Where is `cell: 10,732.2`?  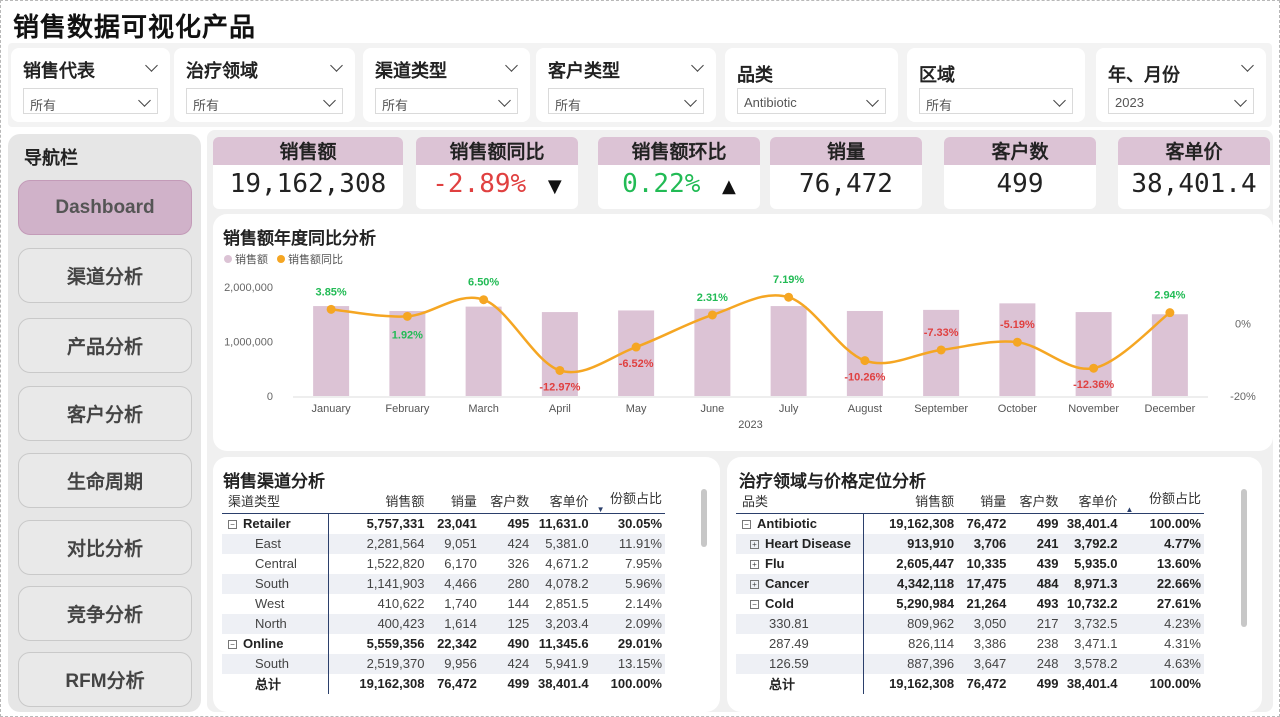
cell: 10,732.2 is located at coordinates (1092, 603).